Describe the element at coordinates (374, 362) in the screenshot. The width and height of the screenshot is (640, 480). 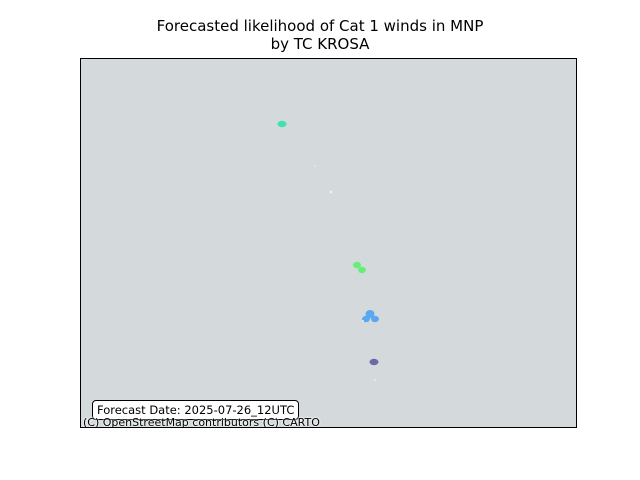
I see `southern-island-marker` at that location.